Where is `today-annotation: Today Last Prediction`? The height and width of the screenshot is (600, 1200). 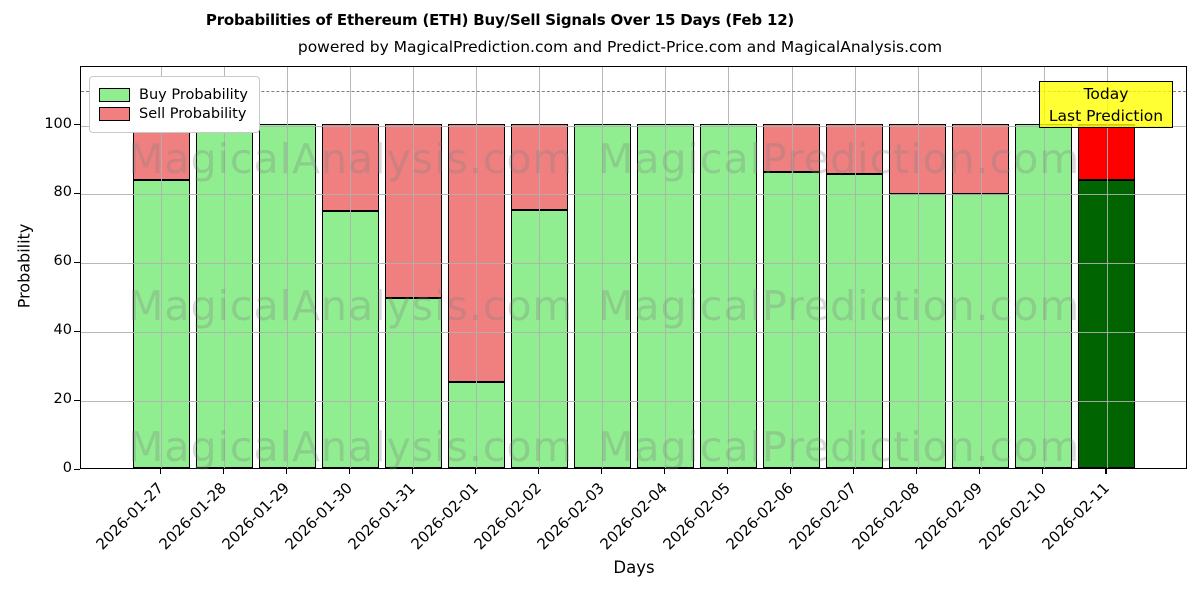
today-annotation: Today Last Prediction is located at coordinates (1106, 104).